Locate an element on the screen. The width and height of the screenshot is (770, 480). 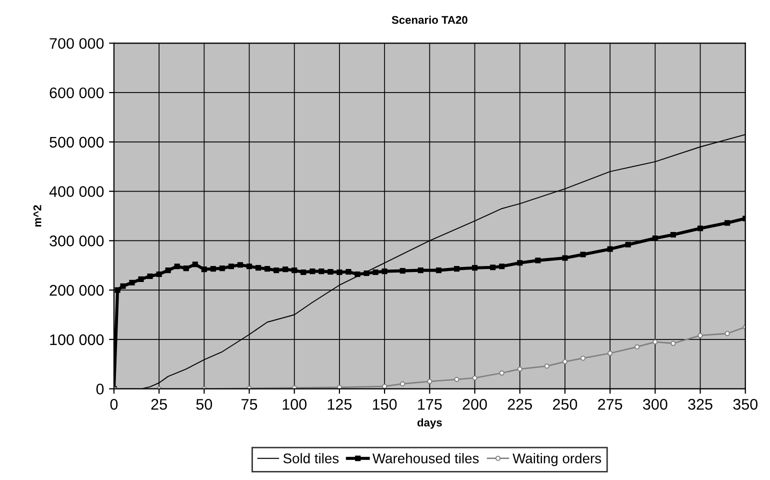
x-tick-label: 125 is located at coordinates (340, 404).